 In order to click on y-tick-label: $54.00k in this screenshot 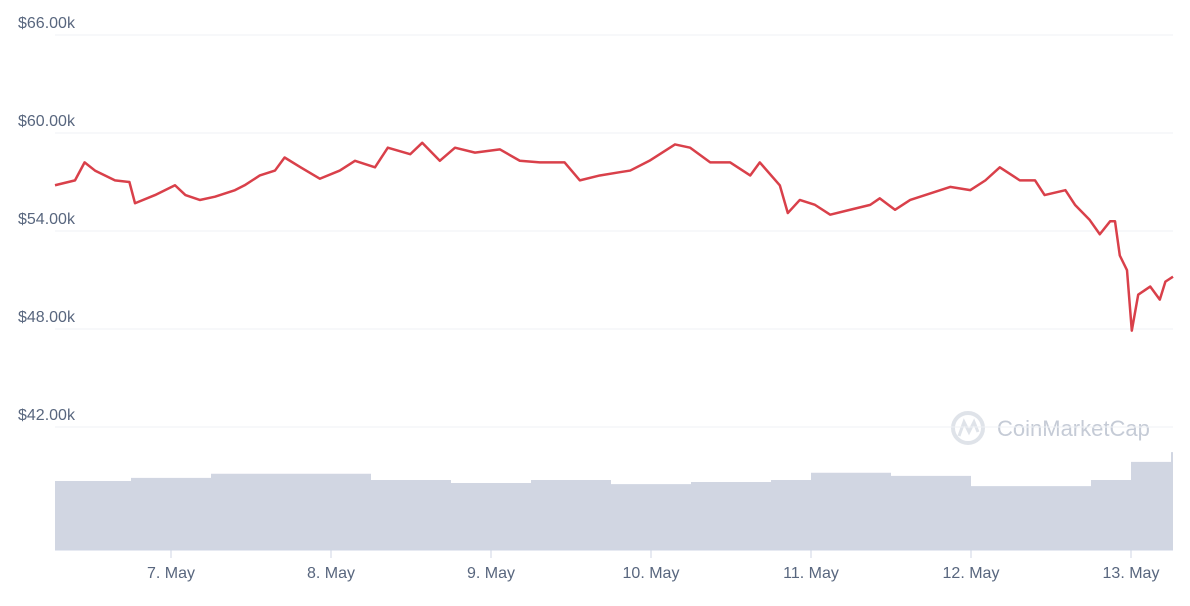, I will do `click(47, 219)`.